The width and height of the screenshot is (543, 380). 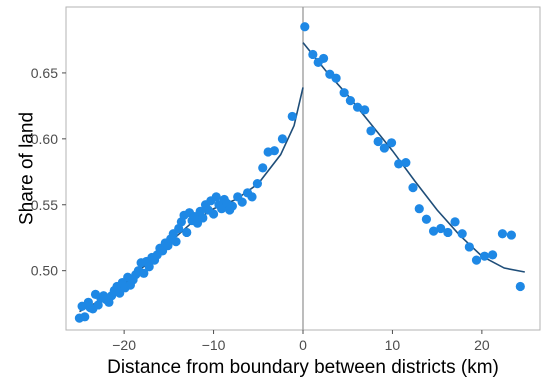 What do you see at coordinates (44, 271) in the screenshot?
I see `y-tick-label: 0.50` at bounding box center [44, 271].